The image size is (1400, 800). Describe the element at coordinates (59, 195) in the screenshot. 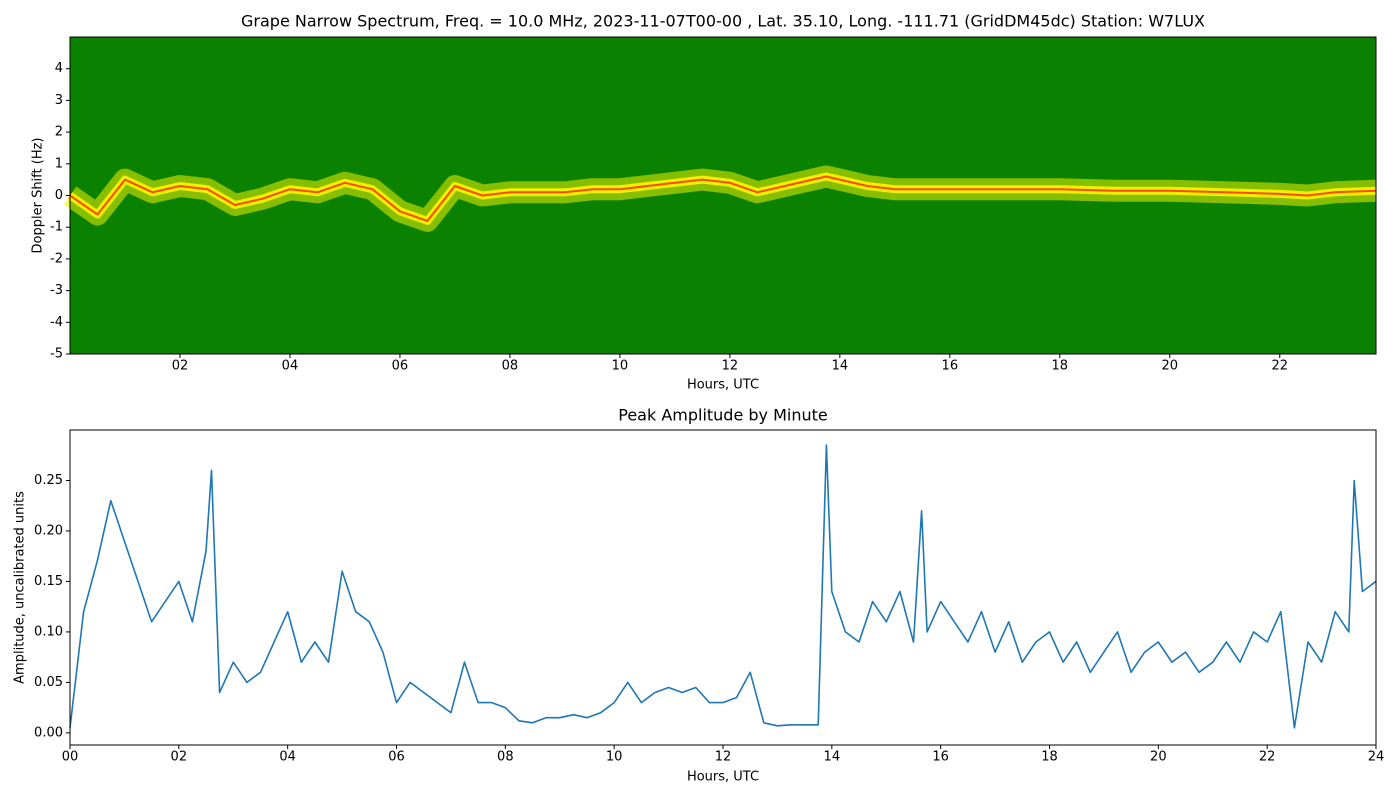

I see `y-tick-label: 0` at that location.